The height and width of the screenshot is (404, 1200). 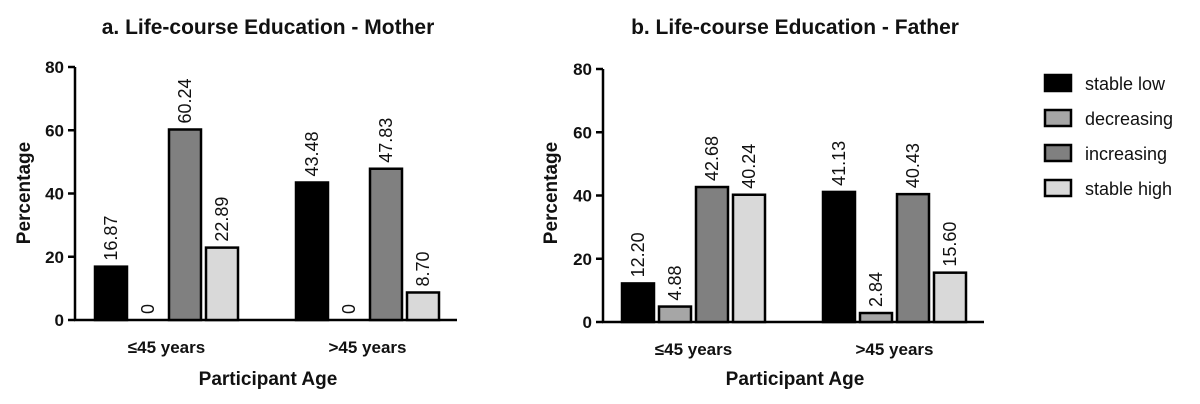 I want to click on legend-label-decreasing: decreasing, so click(x=1129, y=119).